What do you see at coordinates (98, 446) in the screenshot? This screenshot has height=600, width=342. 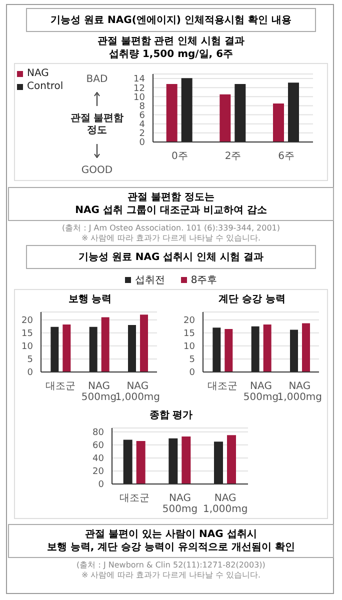 I see `y-tick-label: 60` at bounding box center [98, 446].